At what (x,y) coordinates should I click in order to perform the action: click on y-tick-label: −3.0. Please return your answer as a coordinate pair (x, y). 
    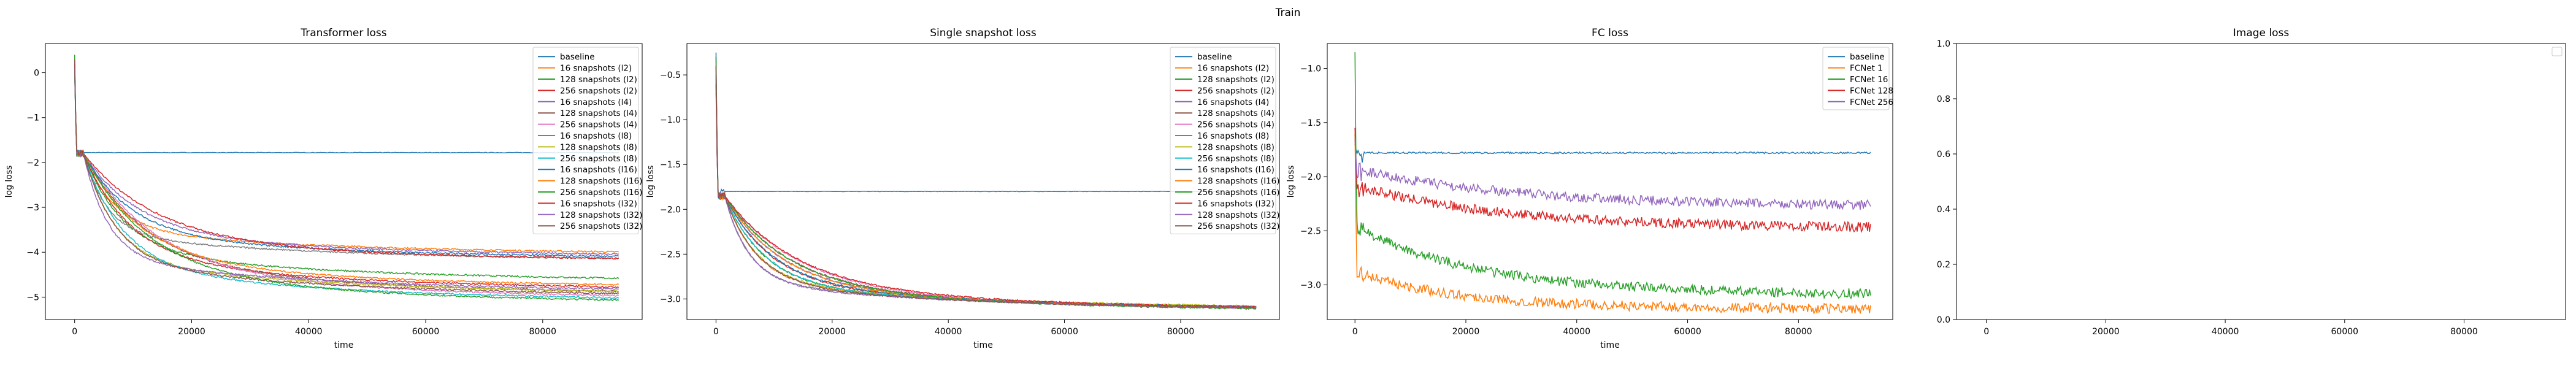
    Looking at the image, I should click on (670, 299).